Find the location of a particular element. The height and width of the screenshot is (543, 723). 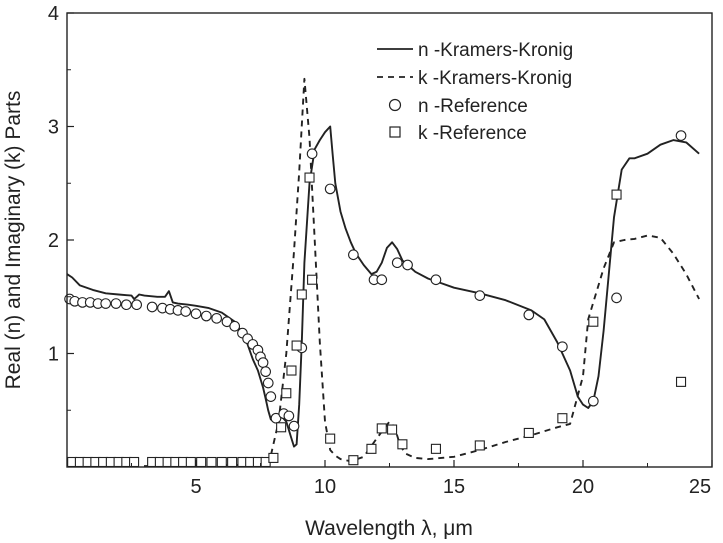

legend-swatch-n-ref is located at coordinates (395, 105).